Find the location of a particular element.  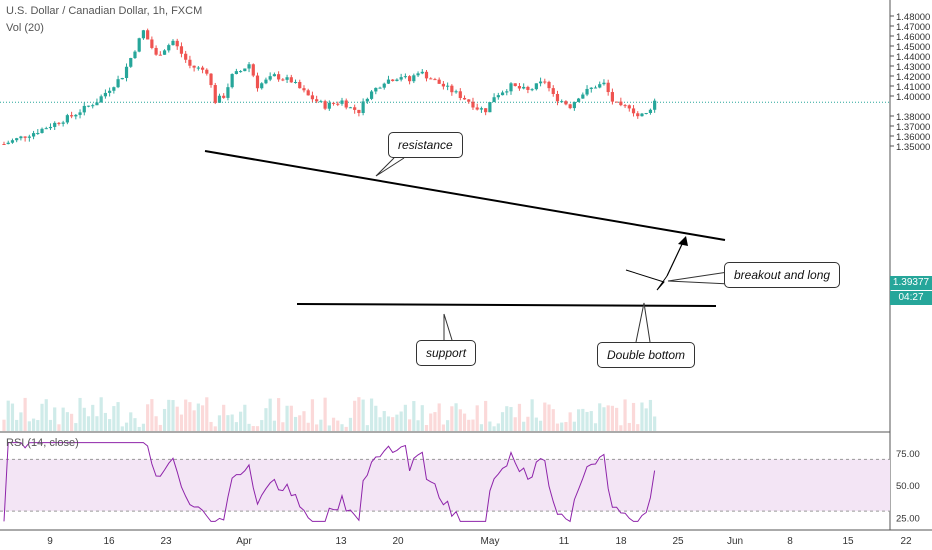

y-tick-label: 1.43000 is located at coordinates (913, 67).